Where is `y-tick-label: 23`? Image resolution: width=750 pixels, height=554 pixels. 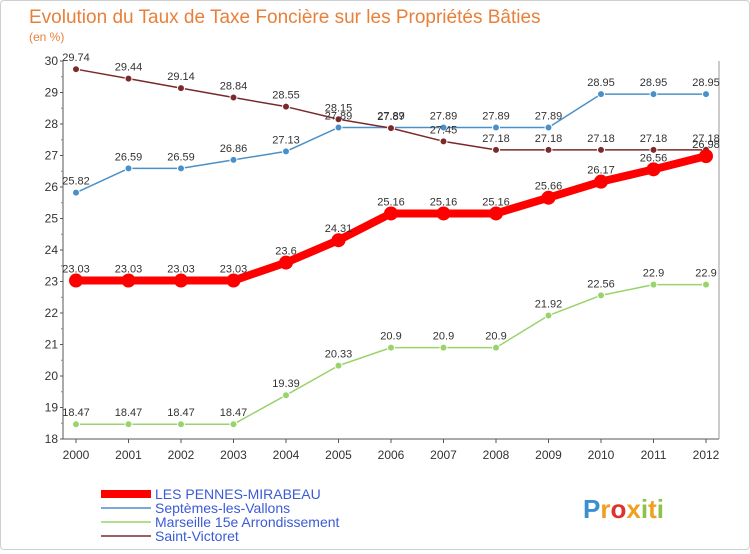 y-tick-label: 23 is located at coordinates (52, 282).